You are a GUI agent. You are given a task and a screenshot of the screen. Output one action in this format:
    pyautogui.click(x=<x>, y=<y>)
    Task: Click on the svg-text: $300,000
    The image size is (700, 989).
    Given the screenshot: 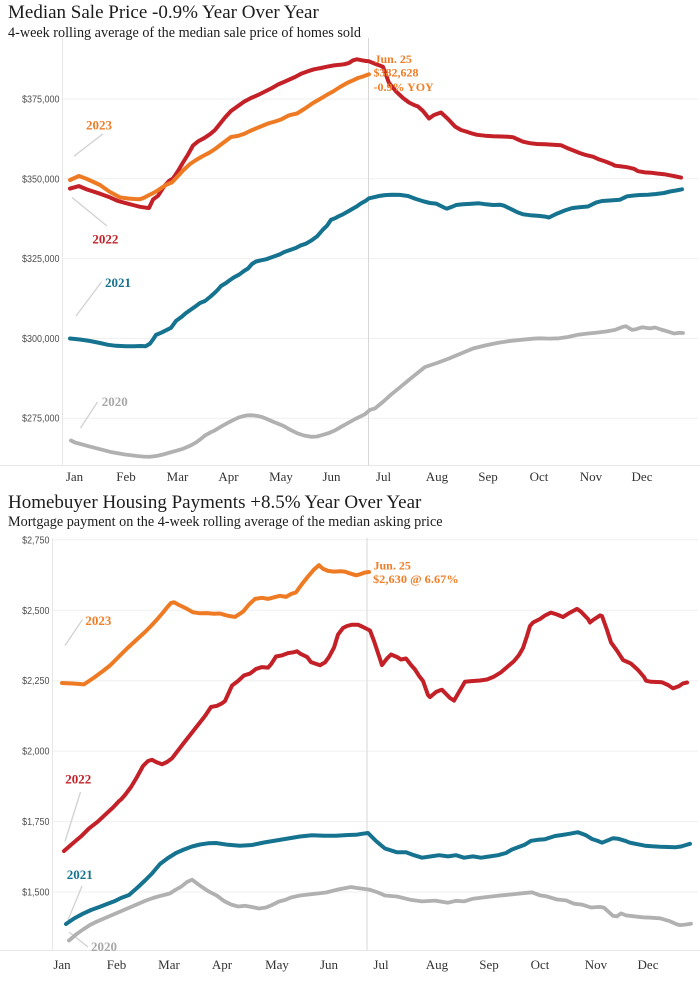 What is the action you would take?
    pyautogui.click(x=41, y=339)
    